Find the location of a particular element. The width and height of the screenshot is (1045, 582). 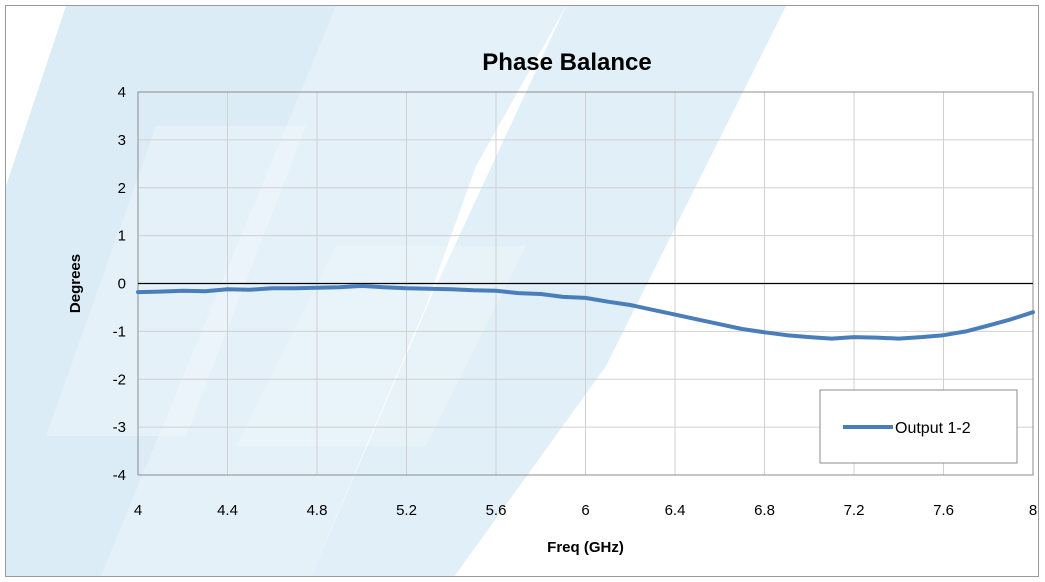

x-tick-label: 7.2 is located at coordinates (854, 510).